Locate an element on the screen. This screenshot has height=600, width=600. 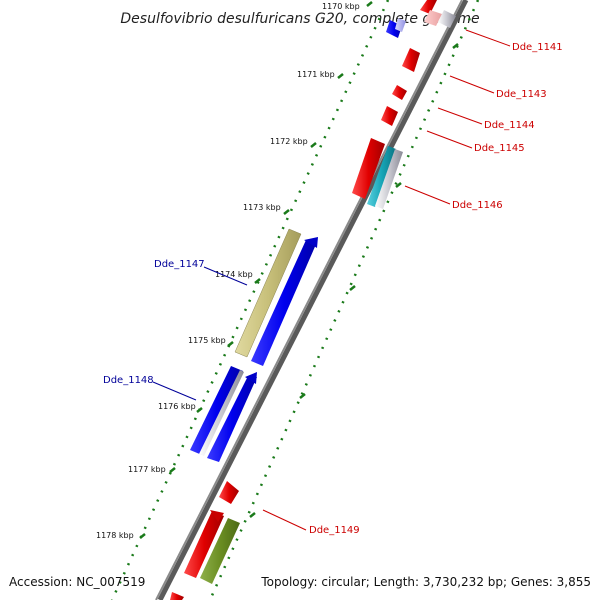
kbp-label: 1176 kbp is located at coordinates (177, 406).